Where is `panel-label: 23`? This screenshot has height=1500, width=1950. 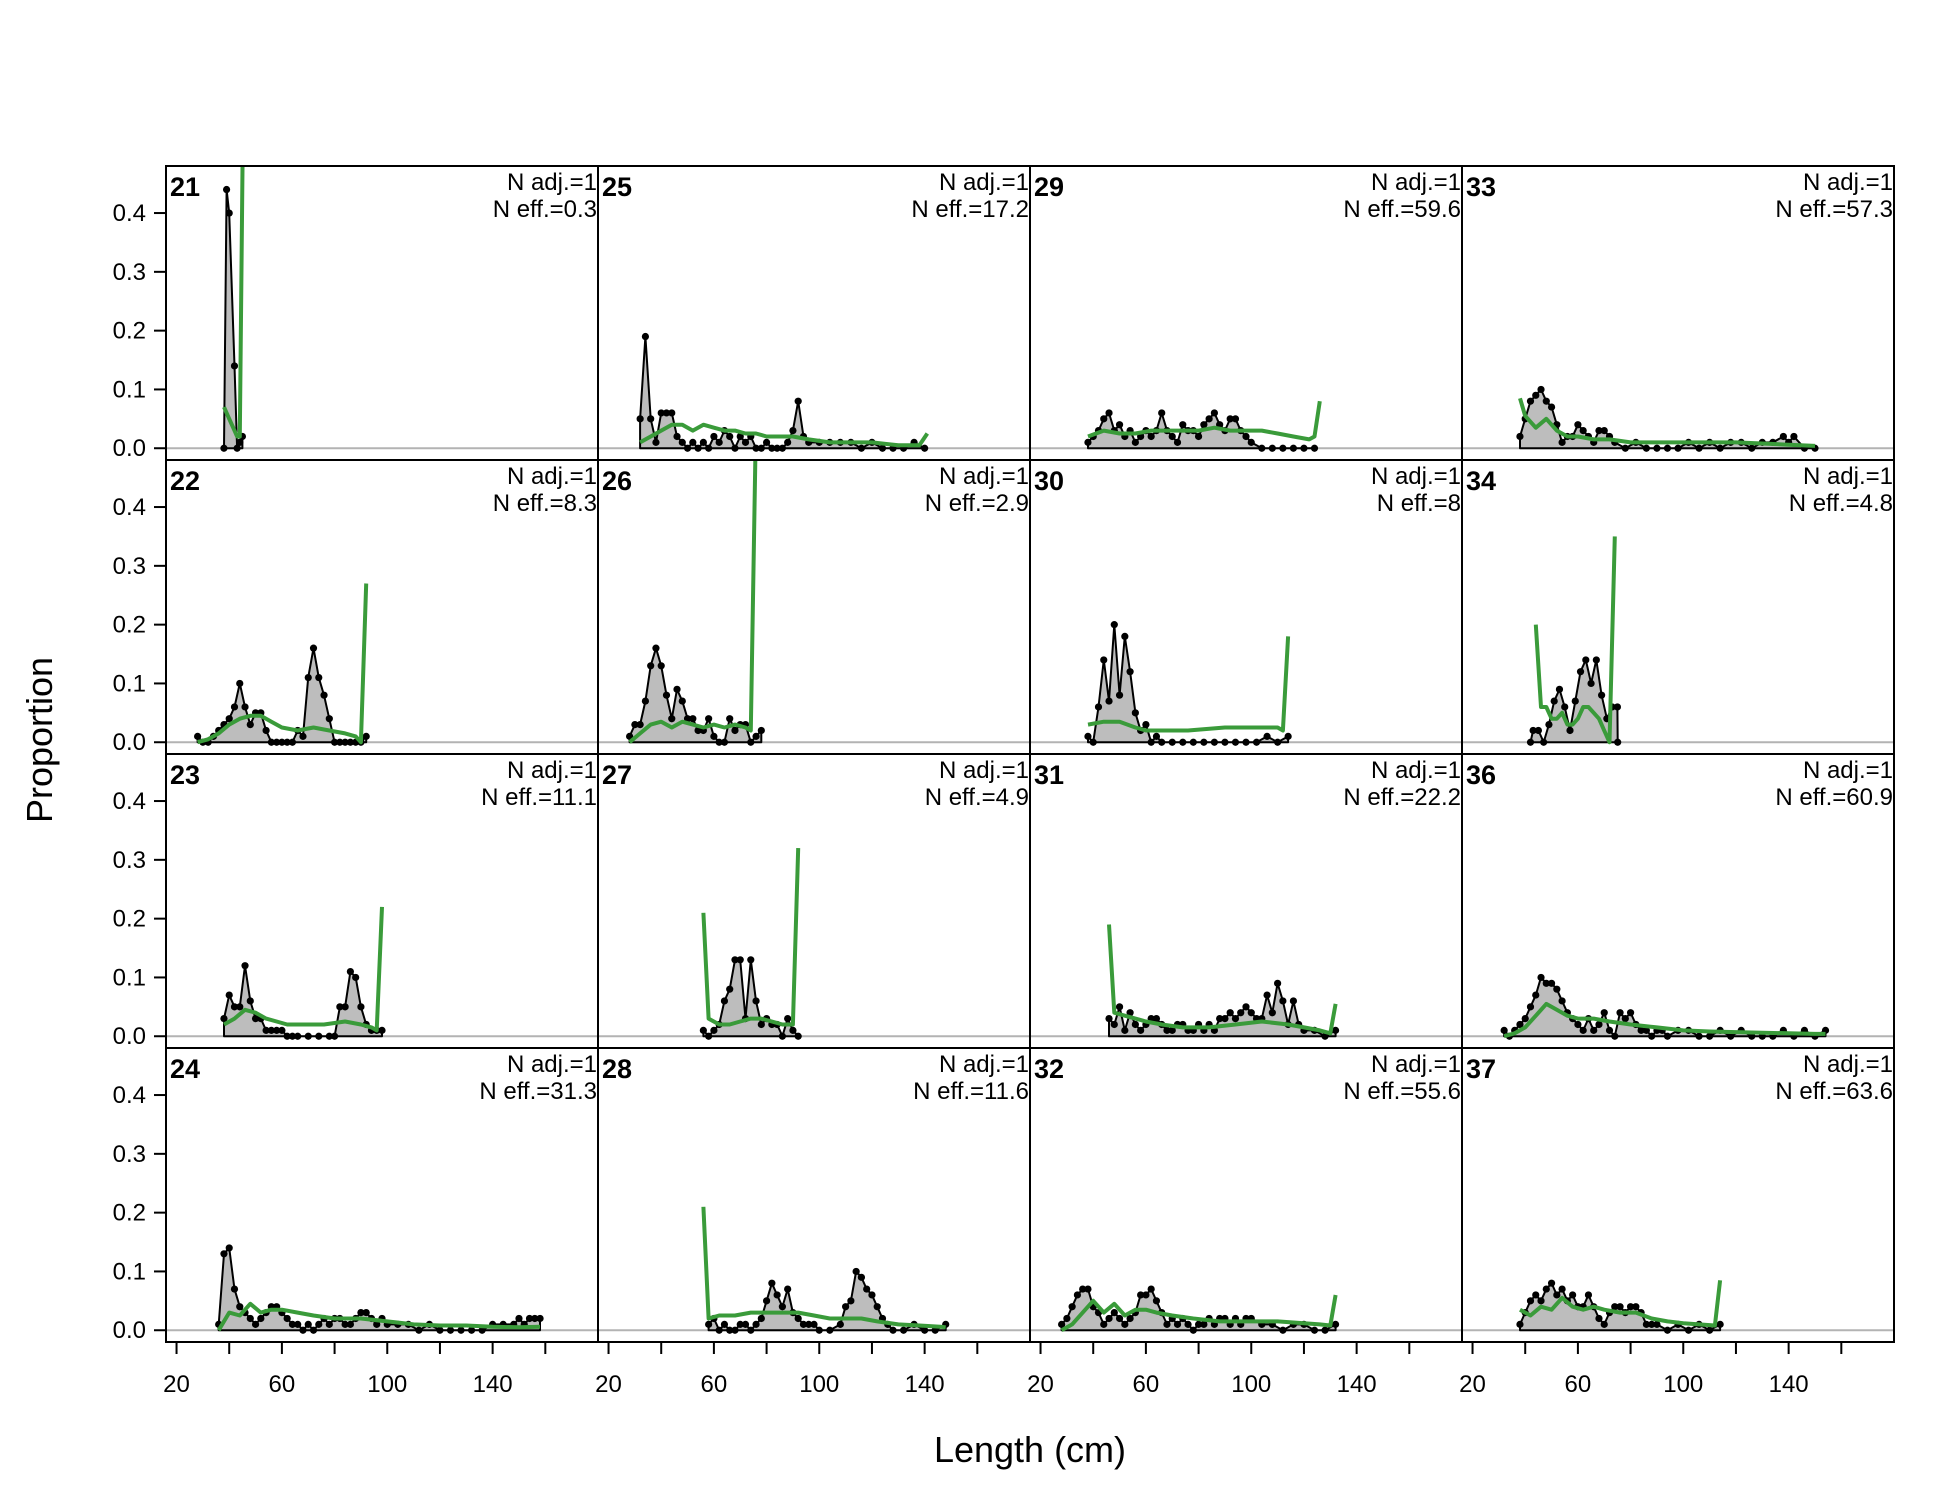 panel-label: 23 is located at coordinates (185, 775).